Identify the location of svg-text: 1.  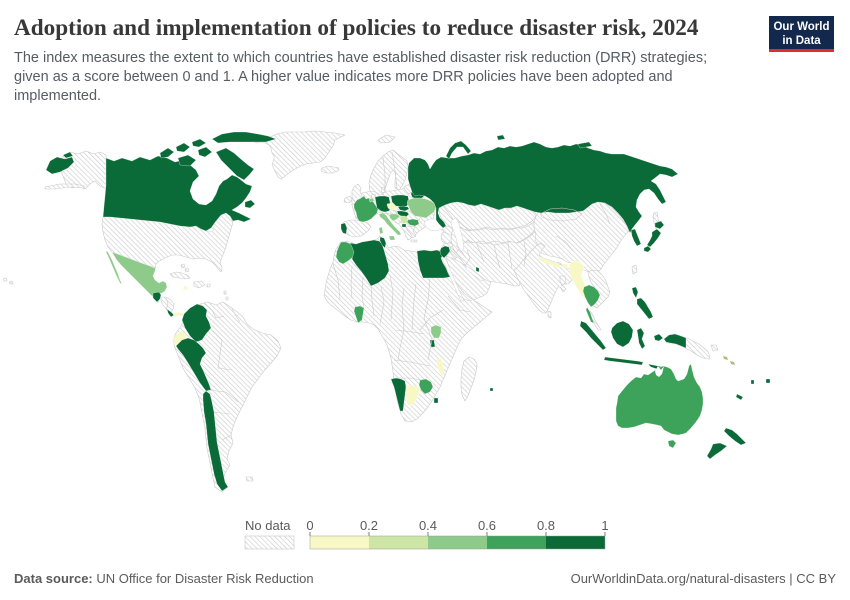
(604, 525).